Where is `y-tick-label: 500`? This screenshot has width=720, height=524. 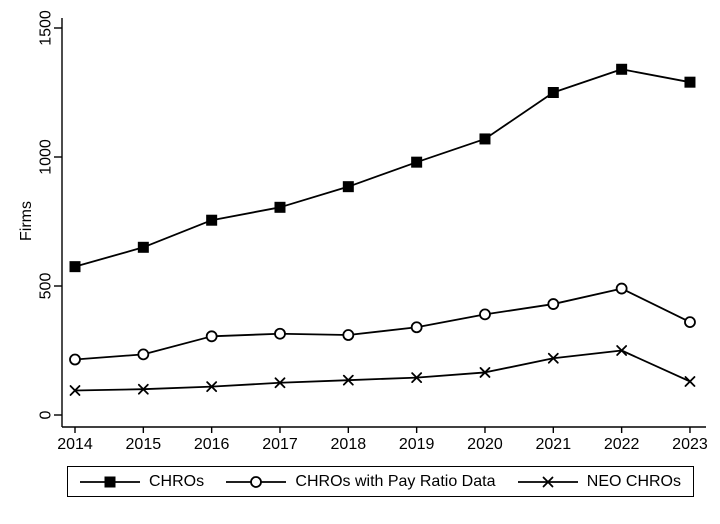
y-tick-label: 500 is located at coordinates (46, 286).